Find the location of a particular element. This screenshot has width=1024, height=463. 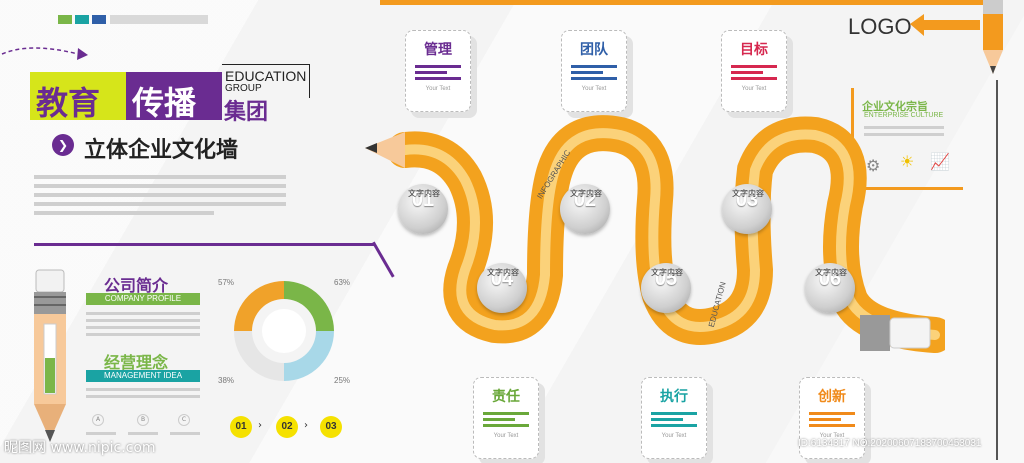

growth-chart-icon: 📈 is located at coordinates (940, 161).